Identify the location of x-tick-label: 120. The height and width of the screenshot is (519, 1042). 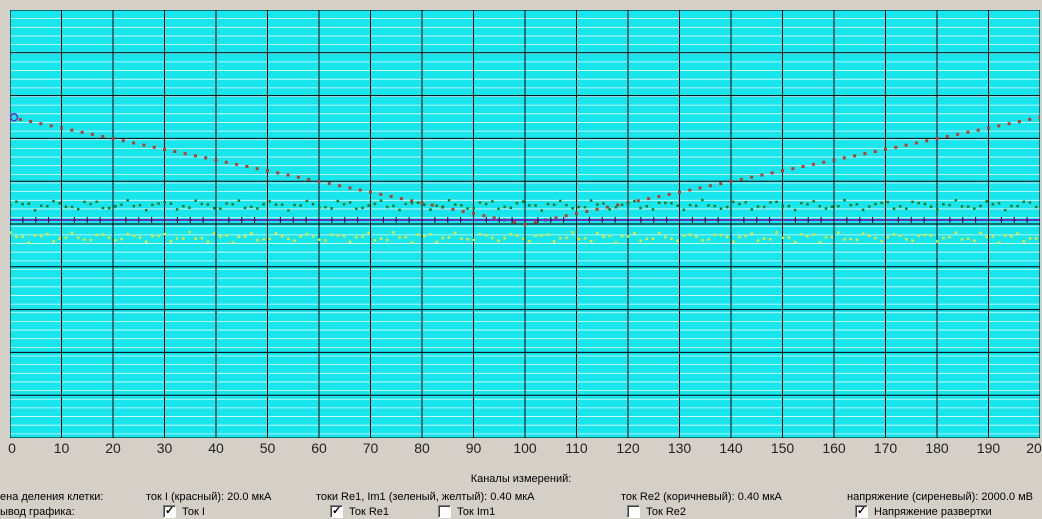
(628, 448).